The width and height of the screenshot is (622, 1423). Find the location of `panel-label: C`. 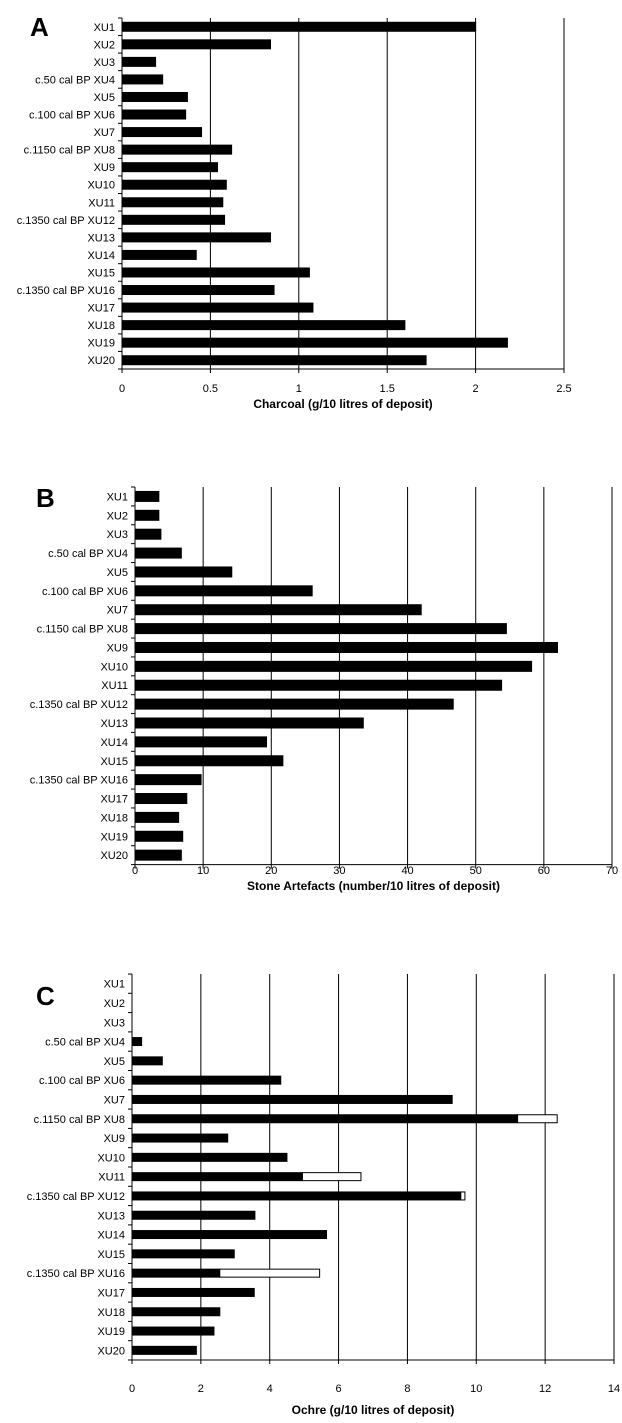

panel-label: C is located at coordinates (45, 996).